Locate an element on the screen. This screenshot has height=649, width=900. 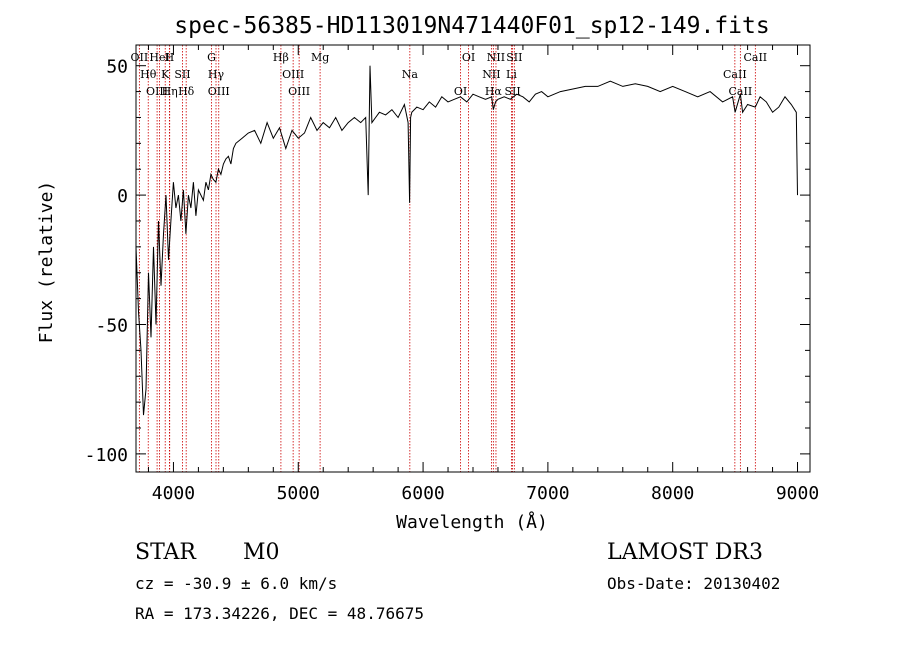
survey-name: LAMOST DR3 is located at coordinates (685, 552).